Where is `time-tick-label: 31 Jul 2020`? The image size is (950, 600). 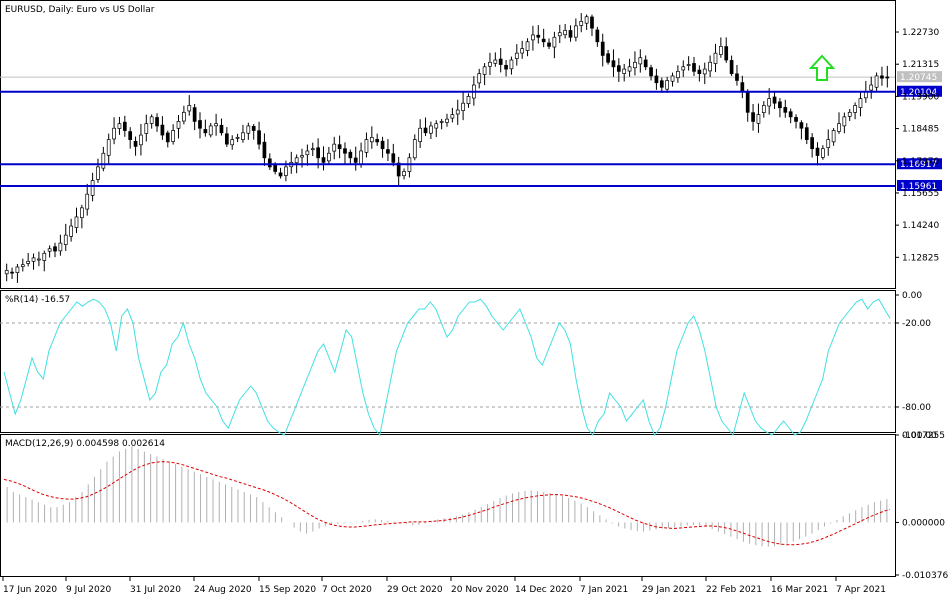 time-tick-label: 31 Jul 2020 is located at coordinates (155, 590).